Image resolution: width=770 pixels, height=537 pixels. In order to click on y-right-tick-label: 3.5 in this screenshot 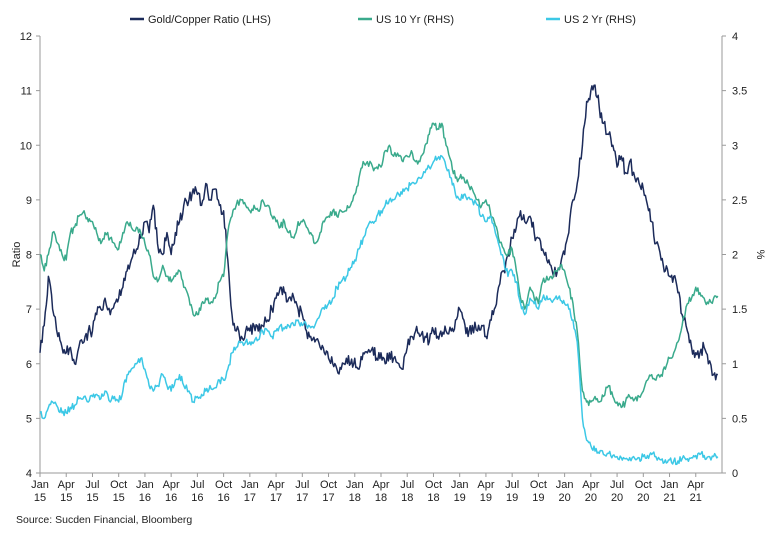, I will do `click(739, 92)`.